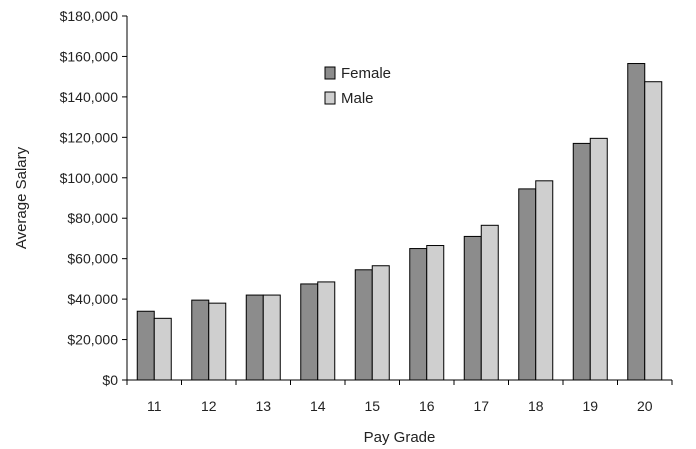 The image size is (696, 449). I want to click on y-tick-label: $100,000, so click(89, 178).